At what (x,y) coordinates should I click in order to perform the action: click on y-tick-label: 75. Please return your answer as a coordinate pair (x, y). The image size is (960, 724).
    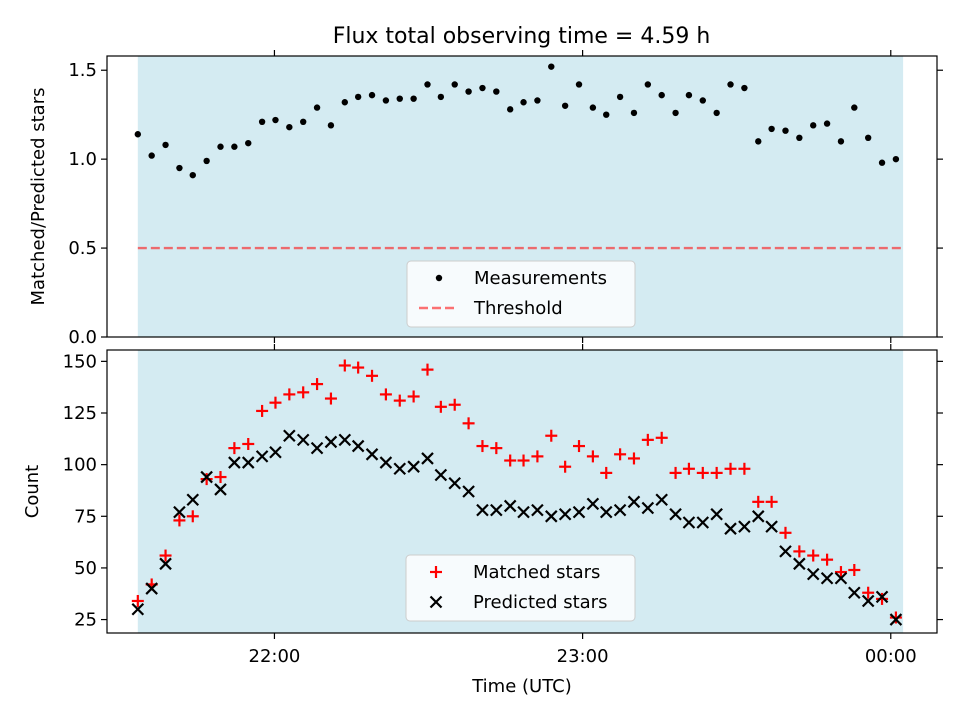
    Looking at the image, I should click on (85, 516).